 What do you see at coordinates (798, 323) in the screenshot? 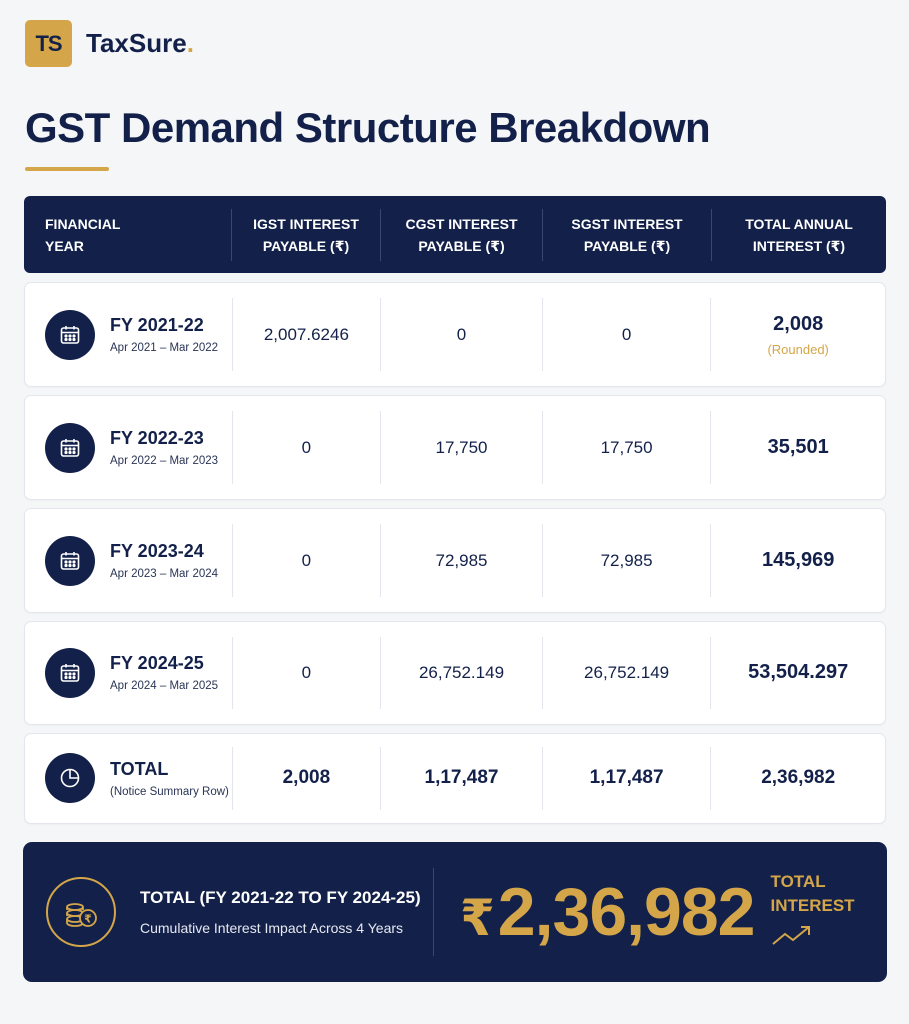
I see `total-value: 2,008` at bounding box center [798, 323].